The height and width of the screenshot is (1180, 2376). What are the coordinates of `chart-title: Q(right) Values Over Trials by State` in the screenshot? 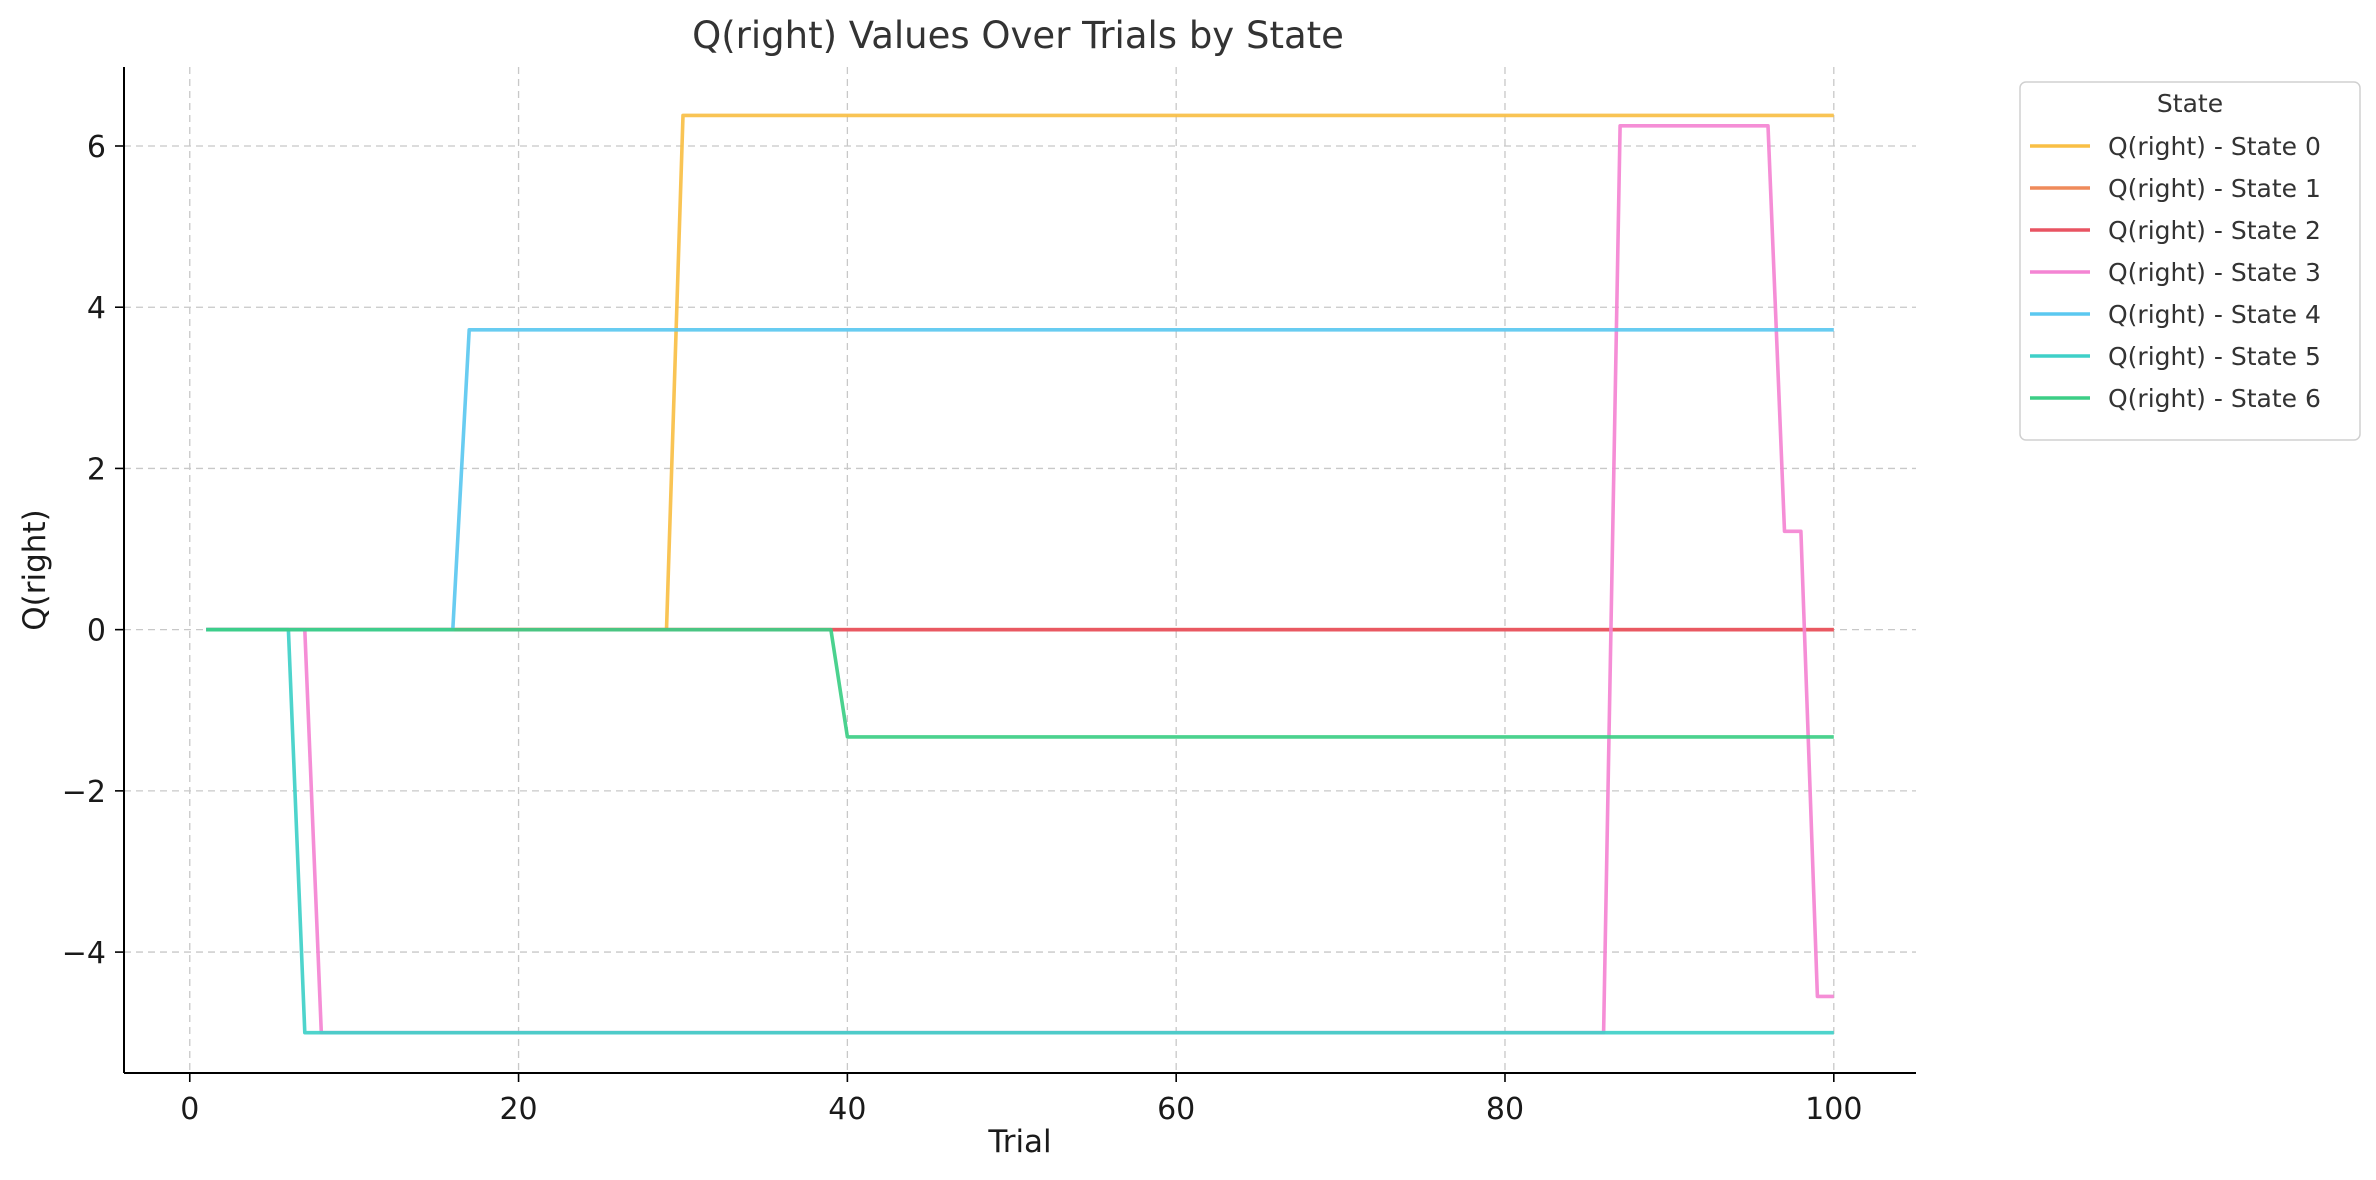 It's located at (1018, 35).